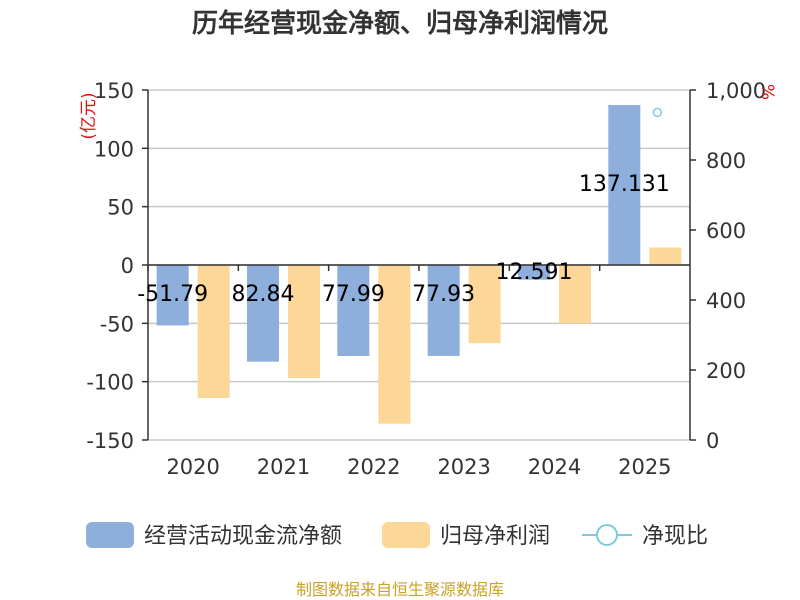 The width and height of the screenshot is (800, 600). Describe the element at coordinates (736, 266) in the screenshot. I see `right-axis-ticks: 1,000 800 600 400 200 0` at that location.